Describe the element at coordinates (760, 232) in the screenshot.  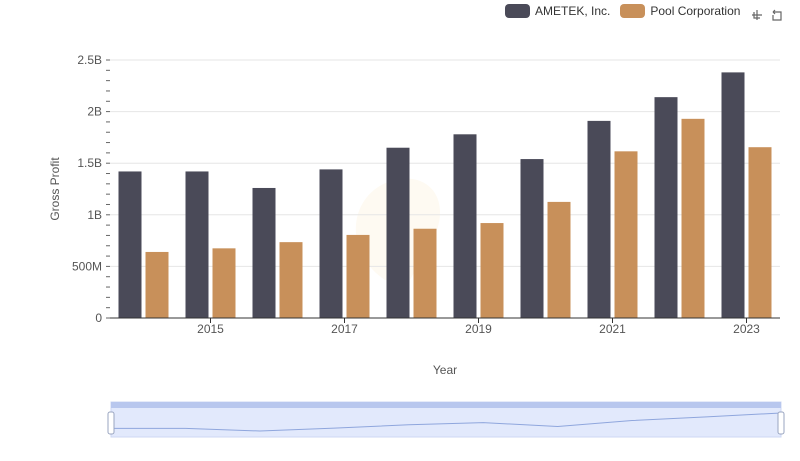
I see `bar-pool-2023` at that location.